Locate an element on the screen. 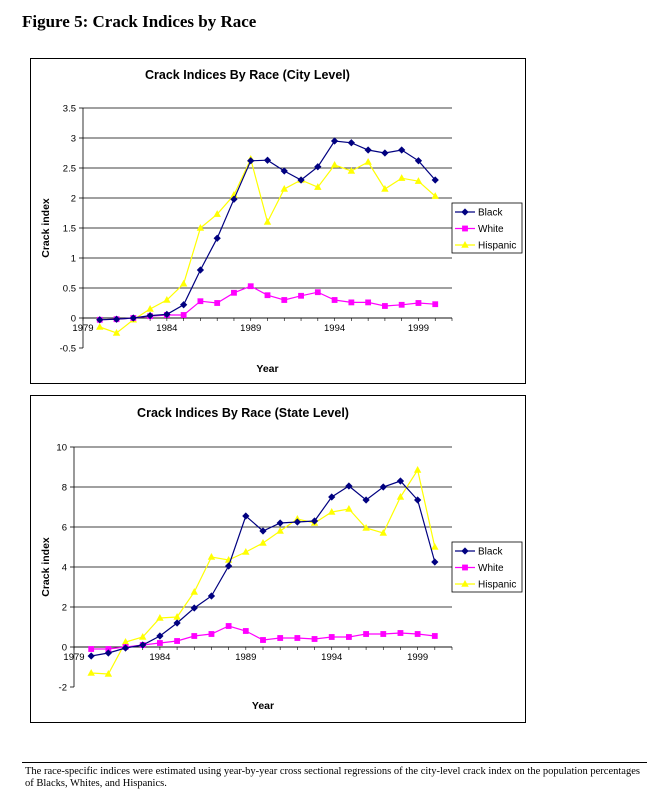  chart2-line-black is located at coordinates (263, 568).